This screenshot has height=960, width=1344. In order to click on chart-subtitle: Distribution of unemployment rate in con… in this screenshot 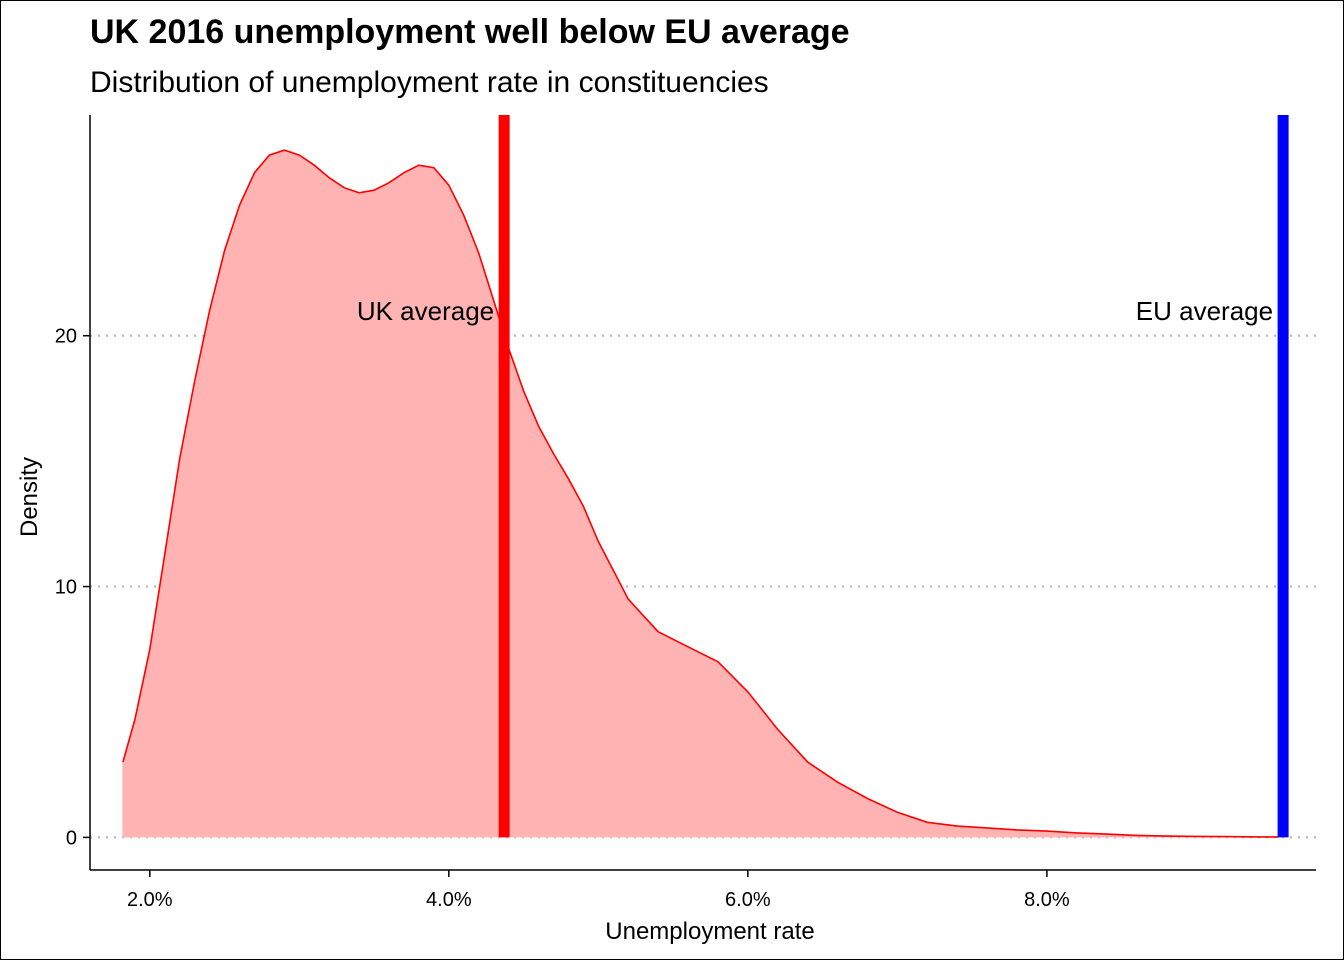, I will do `click(429, 82)`.